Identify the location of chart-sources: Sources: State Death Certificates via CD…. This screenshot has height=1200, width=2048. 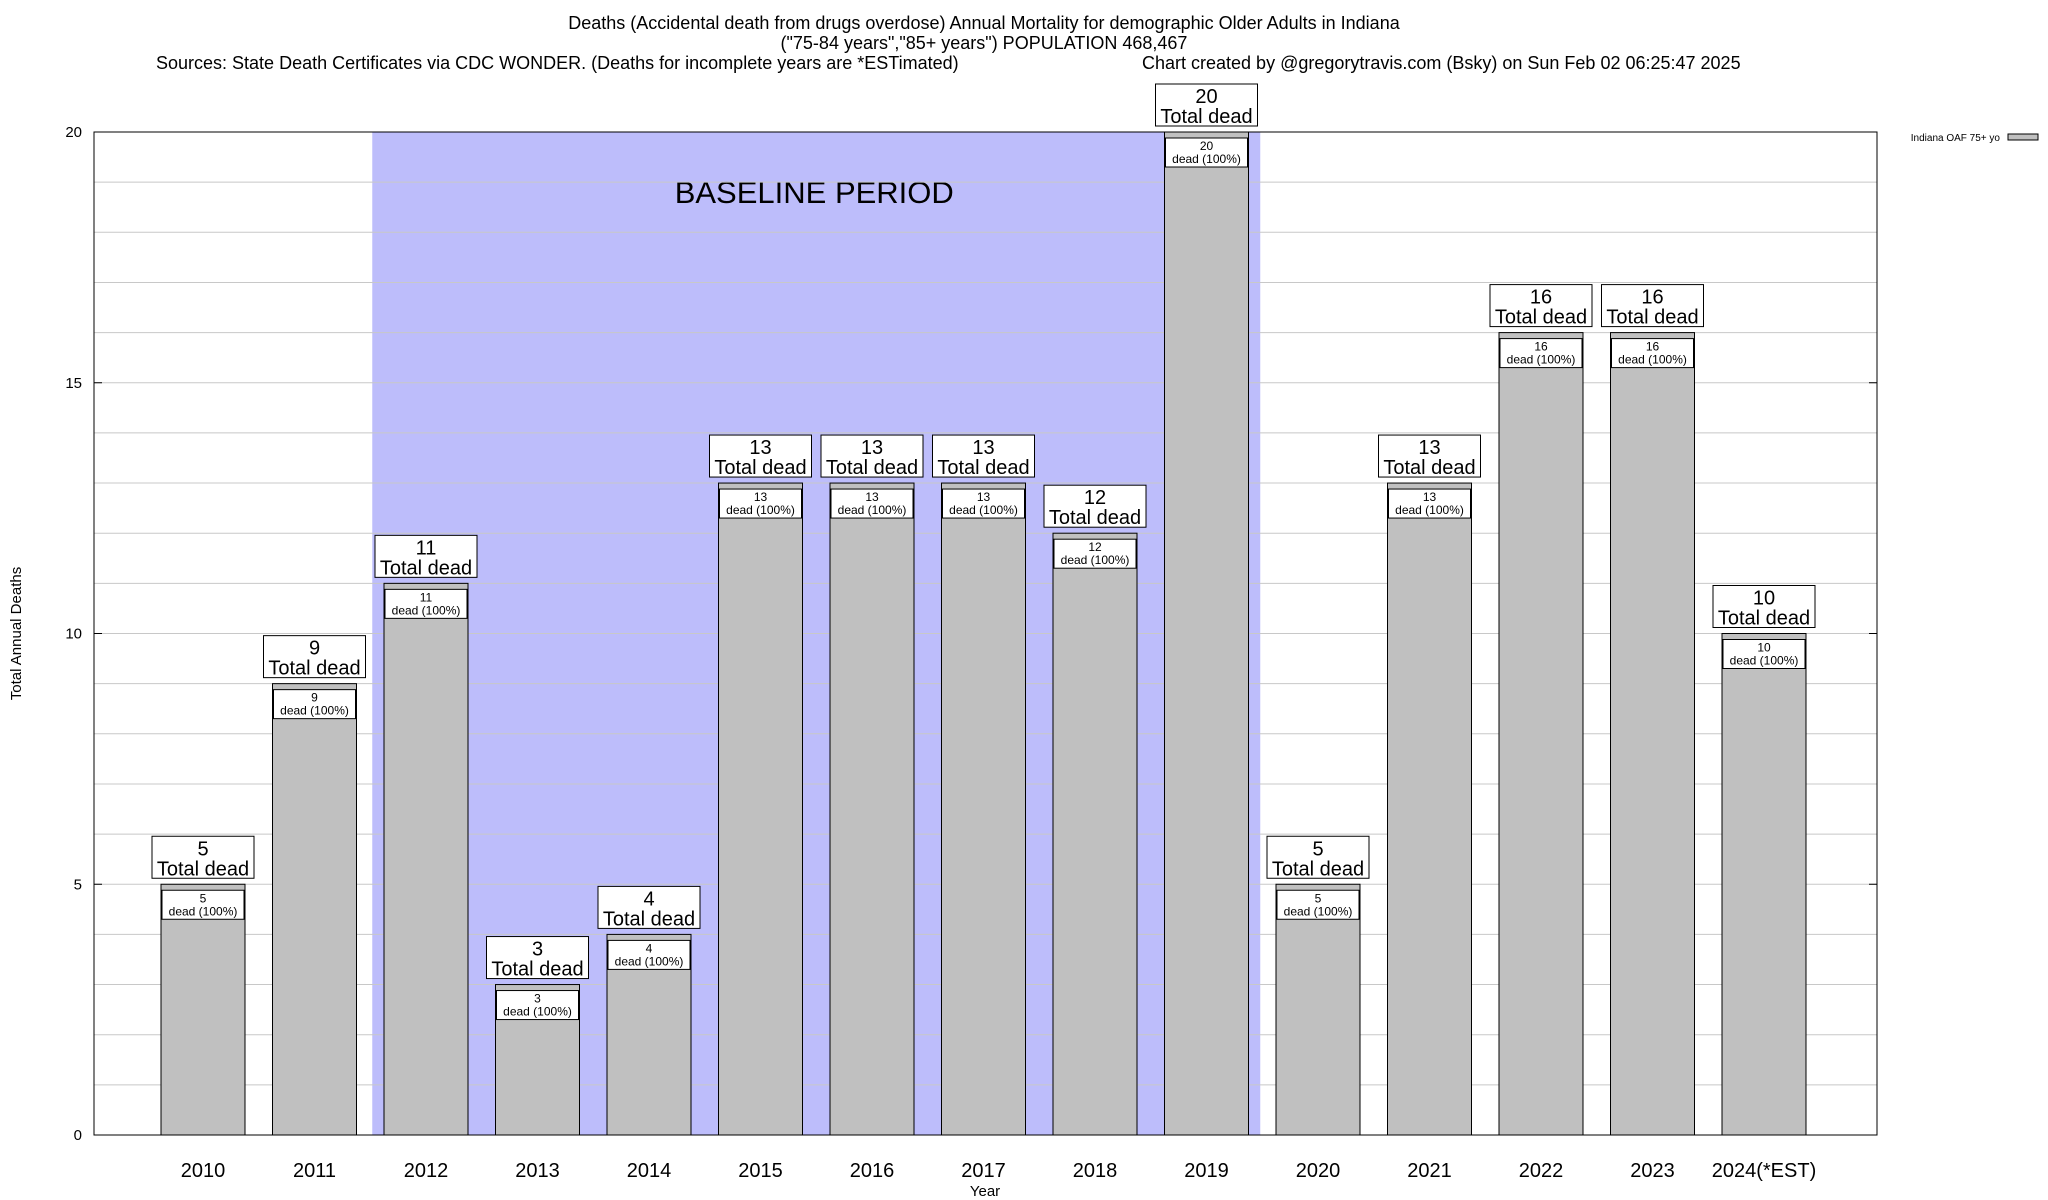
(557, 63).